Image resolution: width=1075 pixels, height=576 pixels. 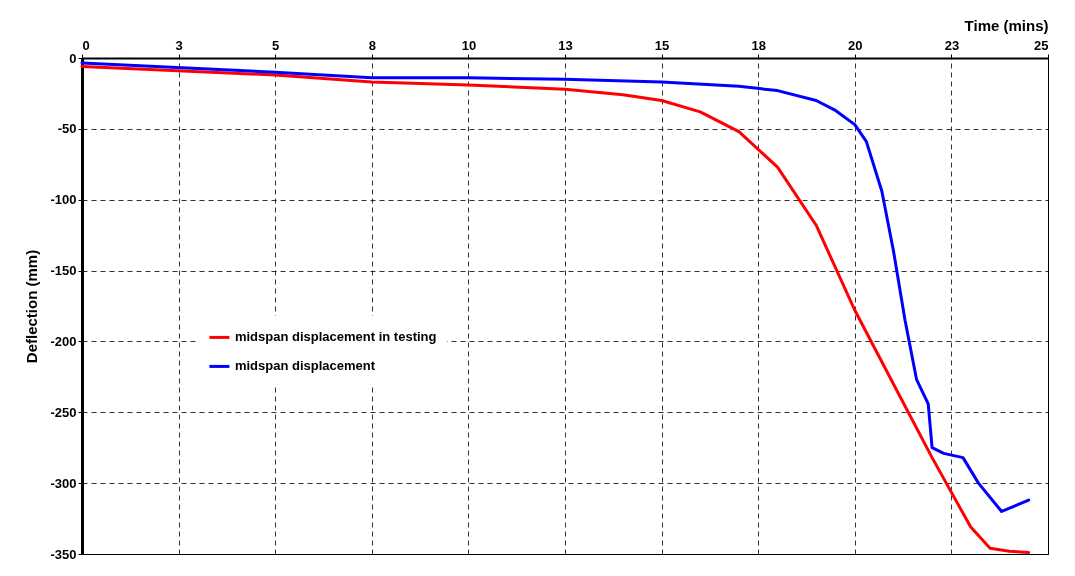 What do you see at coordinates (63, 554) in the screenshot?
I see `y-tick-label: -350` at bounding box center [63, 554].